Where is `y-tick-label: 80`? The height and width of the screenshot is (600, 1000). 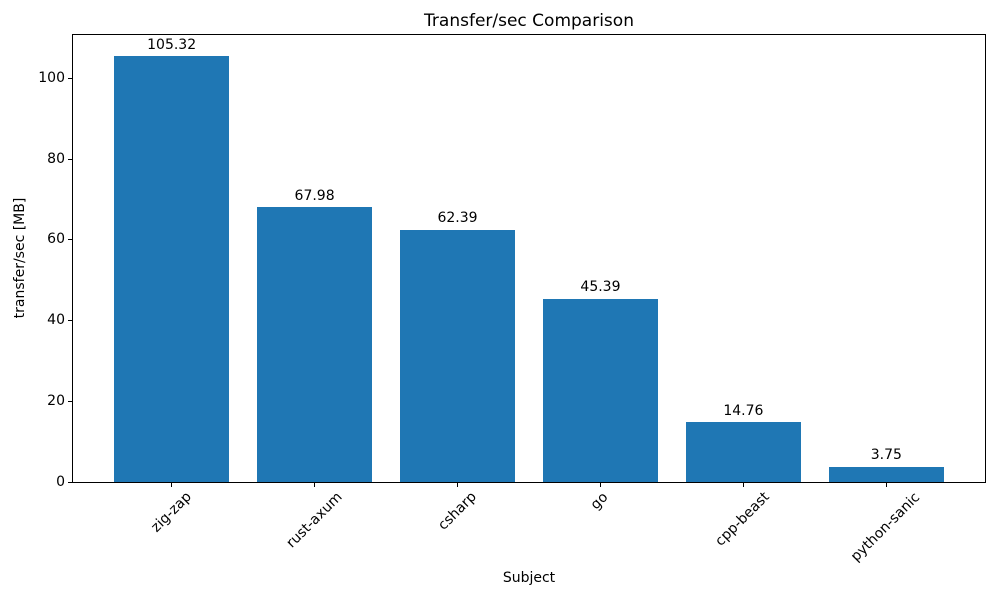
y-tick-label: 80 is located at coordinates (56, 158).